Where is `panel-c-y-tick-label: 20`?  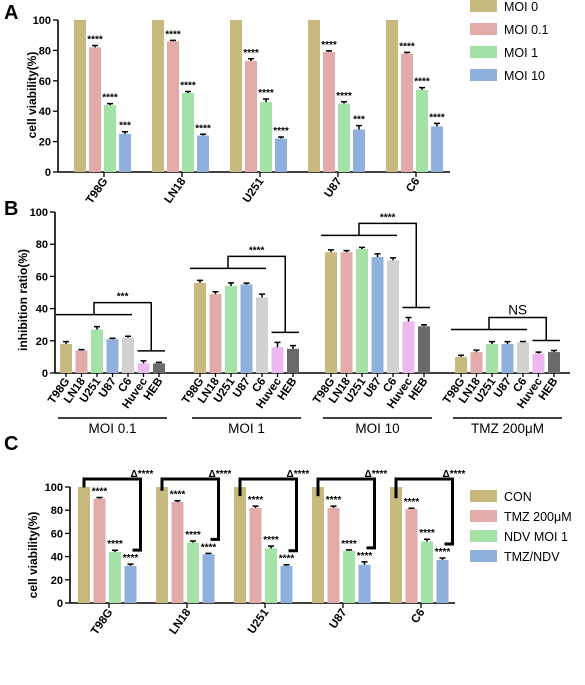 panel-c-y-tick-label: 20 is located at coordinates (57, 581).